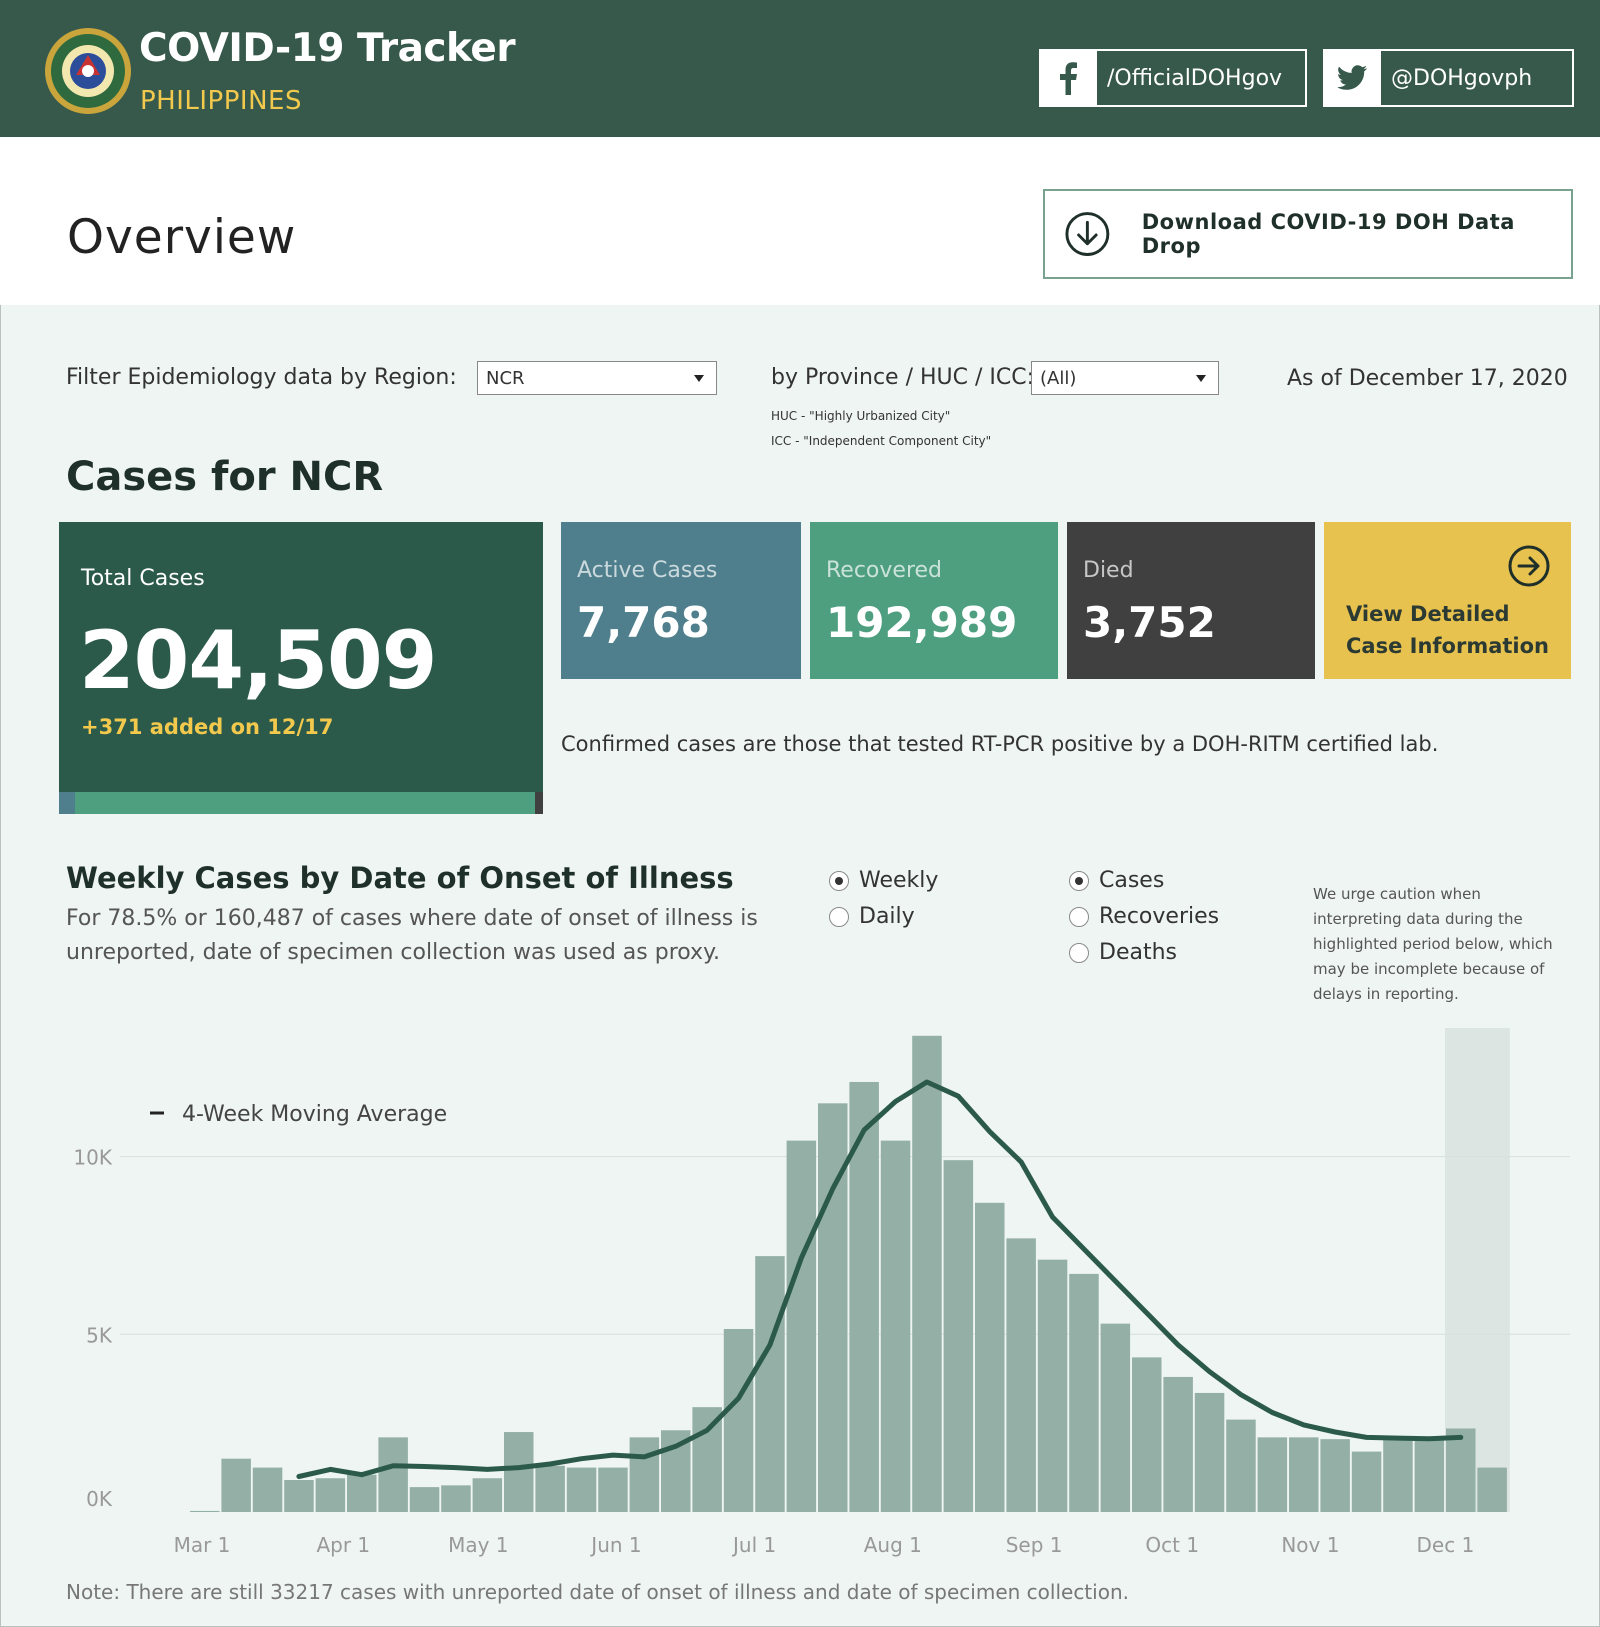 Image resolution: width=1600 pixels, height=1627 pixels. I want to click on recovered-card: Recovered 192,989, so click(934, 600).